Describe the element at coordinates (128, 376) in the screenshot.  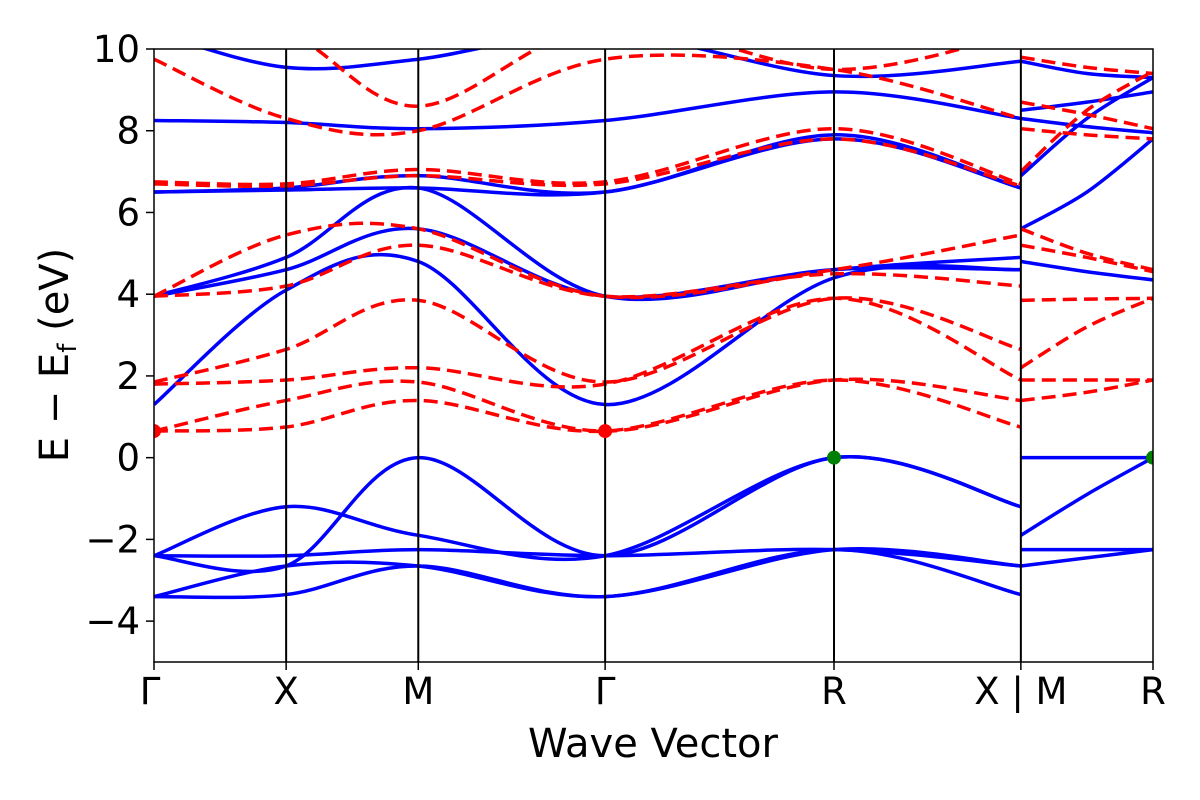
I see `y-tick-label: 2` at that location.